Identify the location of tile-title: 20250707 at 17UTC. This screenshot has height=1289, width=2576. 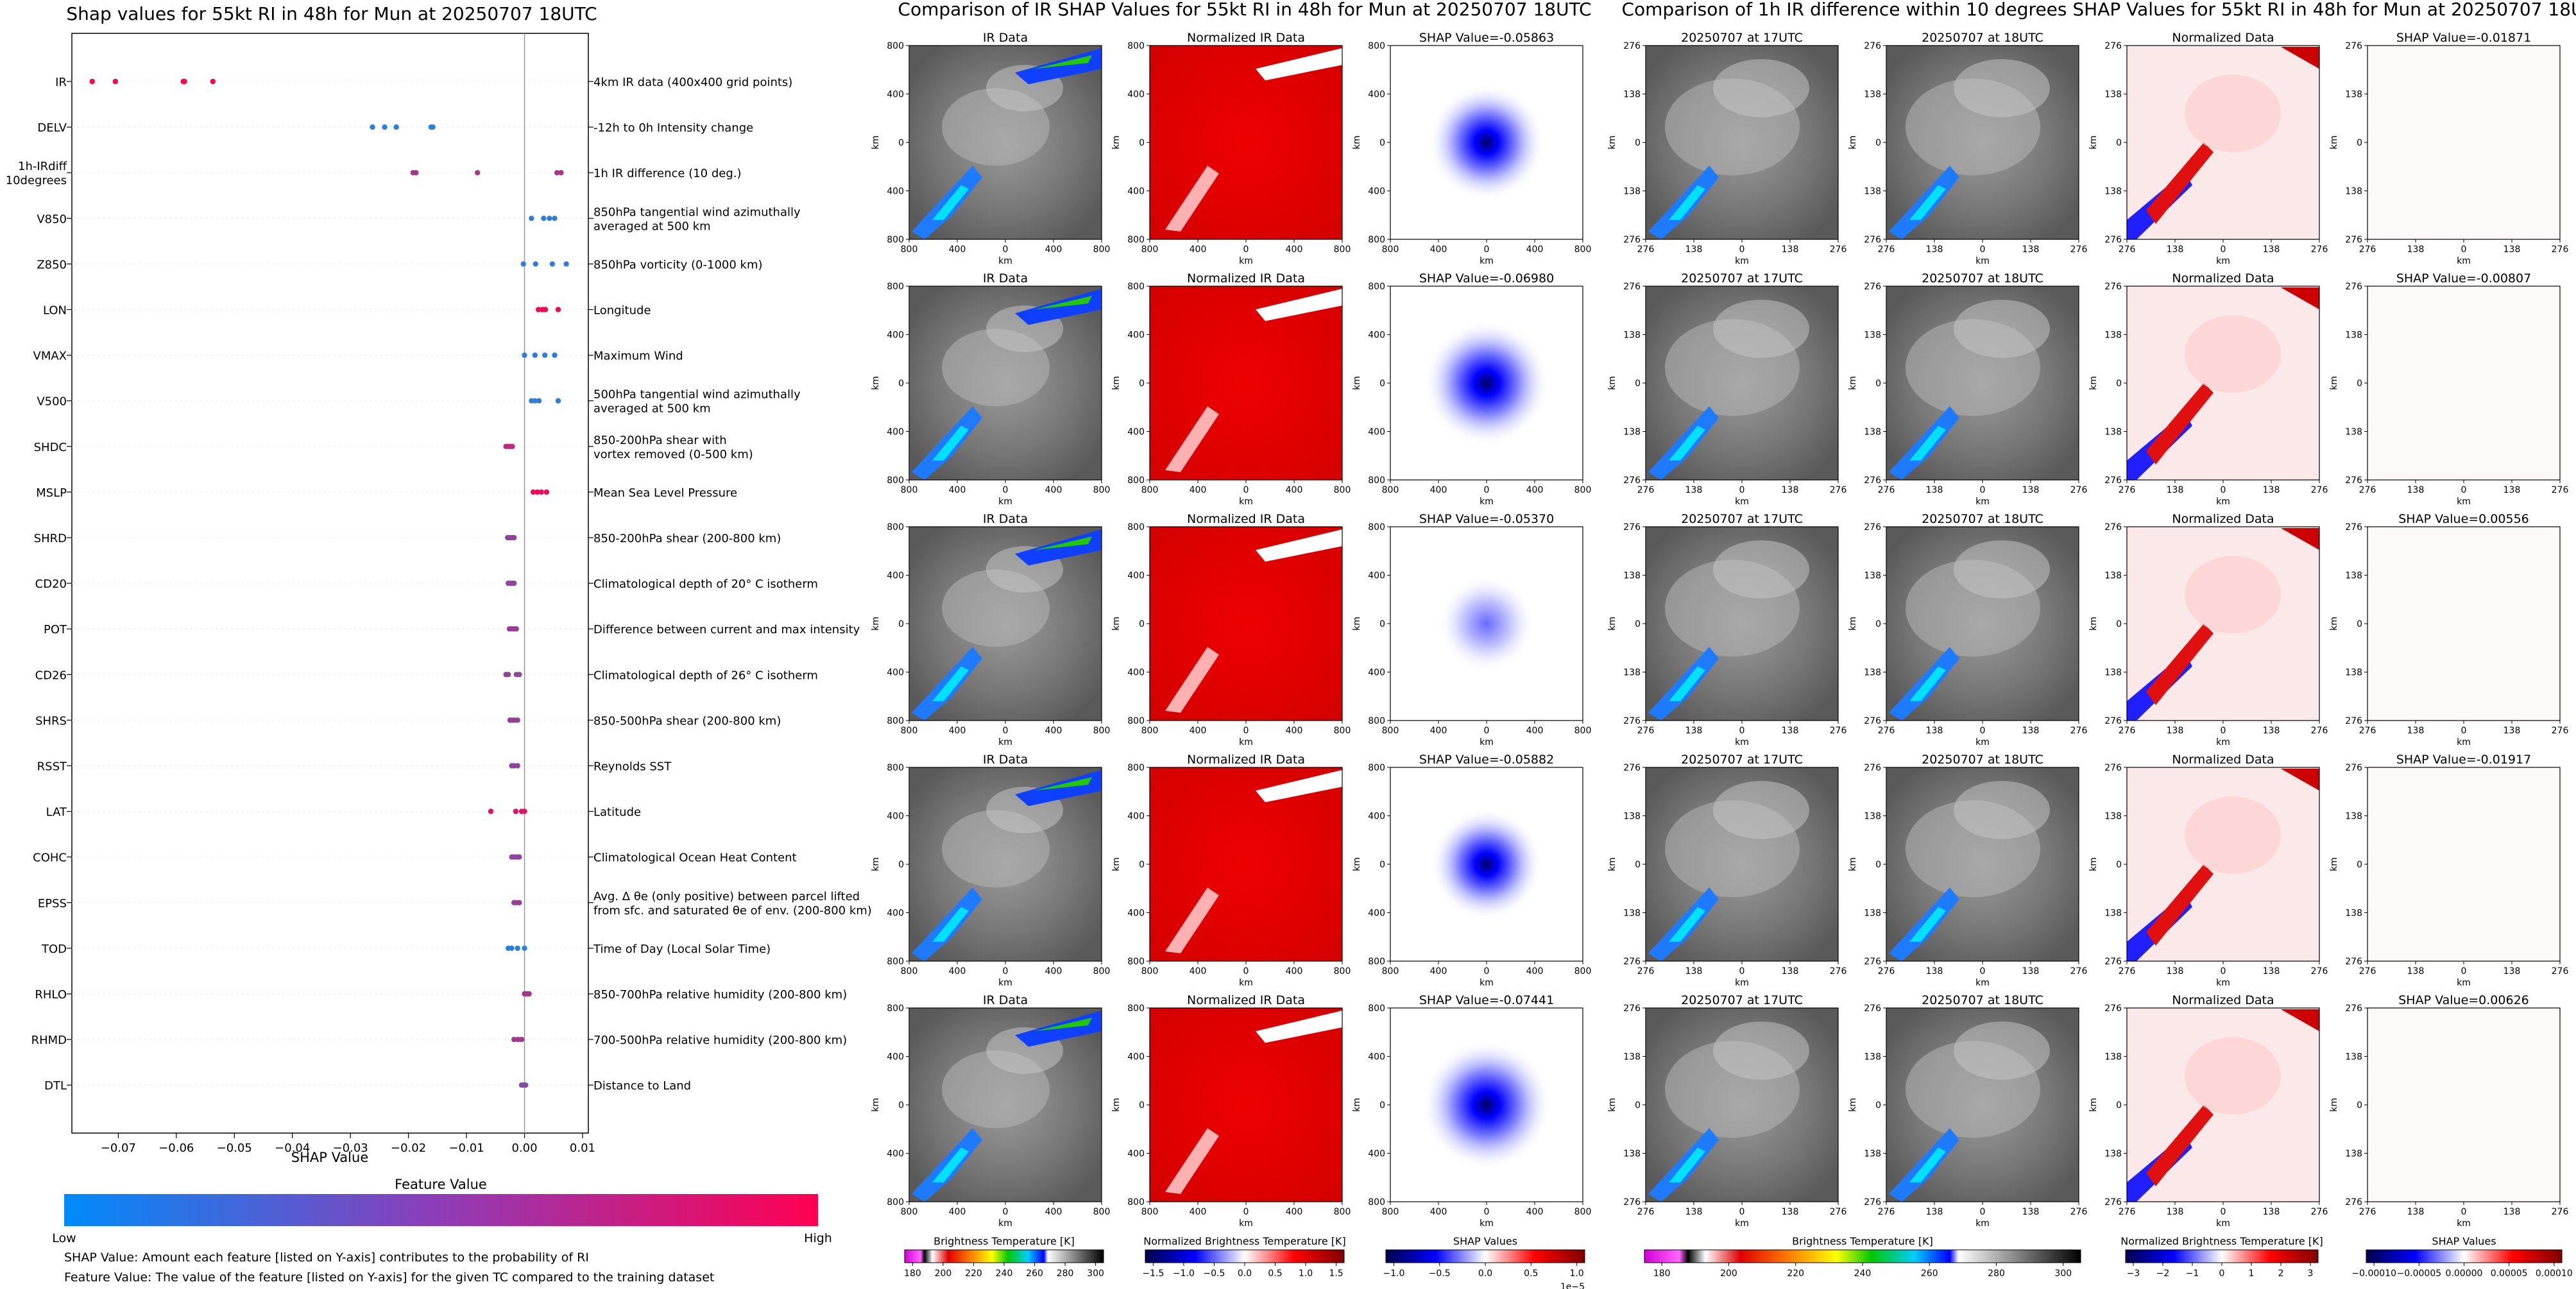
(1742, 519).